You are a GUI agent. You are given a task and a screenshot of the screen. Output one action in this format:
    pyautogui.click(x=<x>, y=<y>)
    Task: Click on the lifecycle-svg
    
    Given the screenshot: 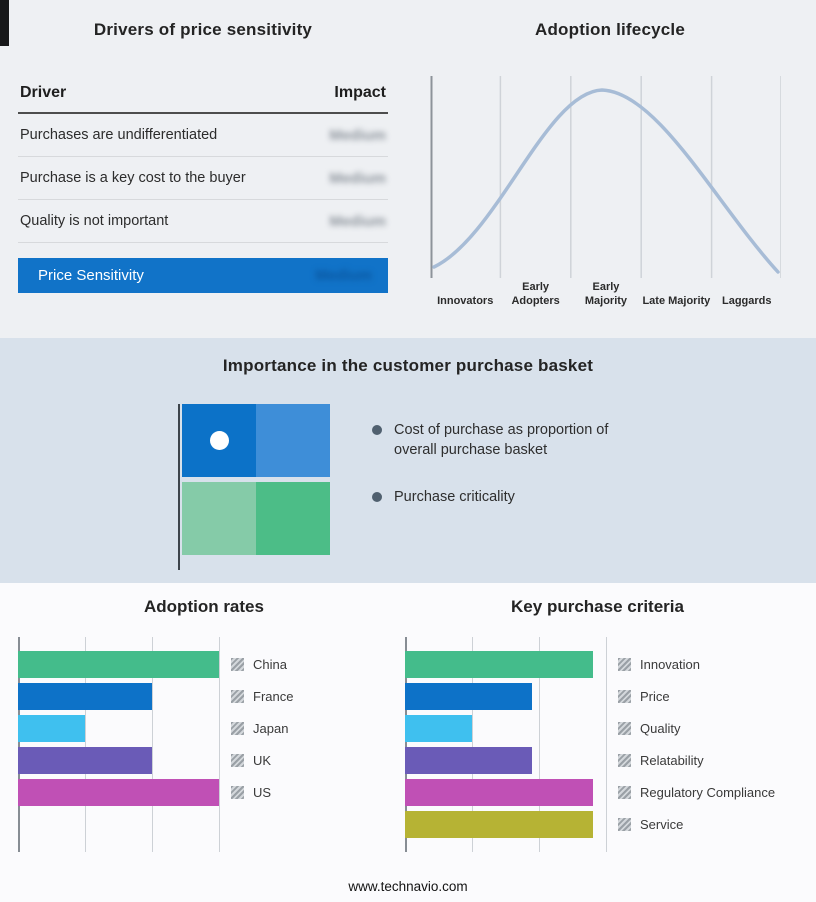 What is the action you would take?
    pyautogui.click(x=605, y=177)
    